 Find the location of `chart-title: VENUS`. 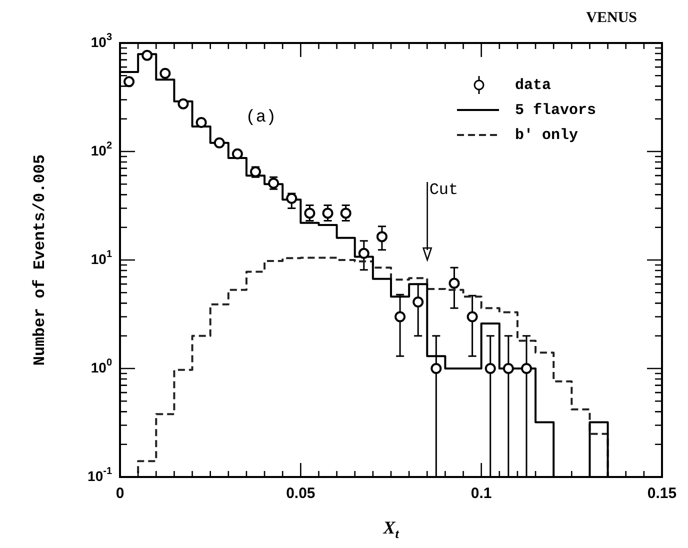

chart-title: VENUS is located at coordinates (612, 18).